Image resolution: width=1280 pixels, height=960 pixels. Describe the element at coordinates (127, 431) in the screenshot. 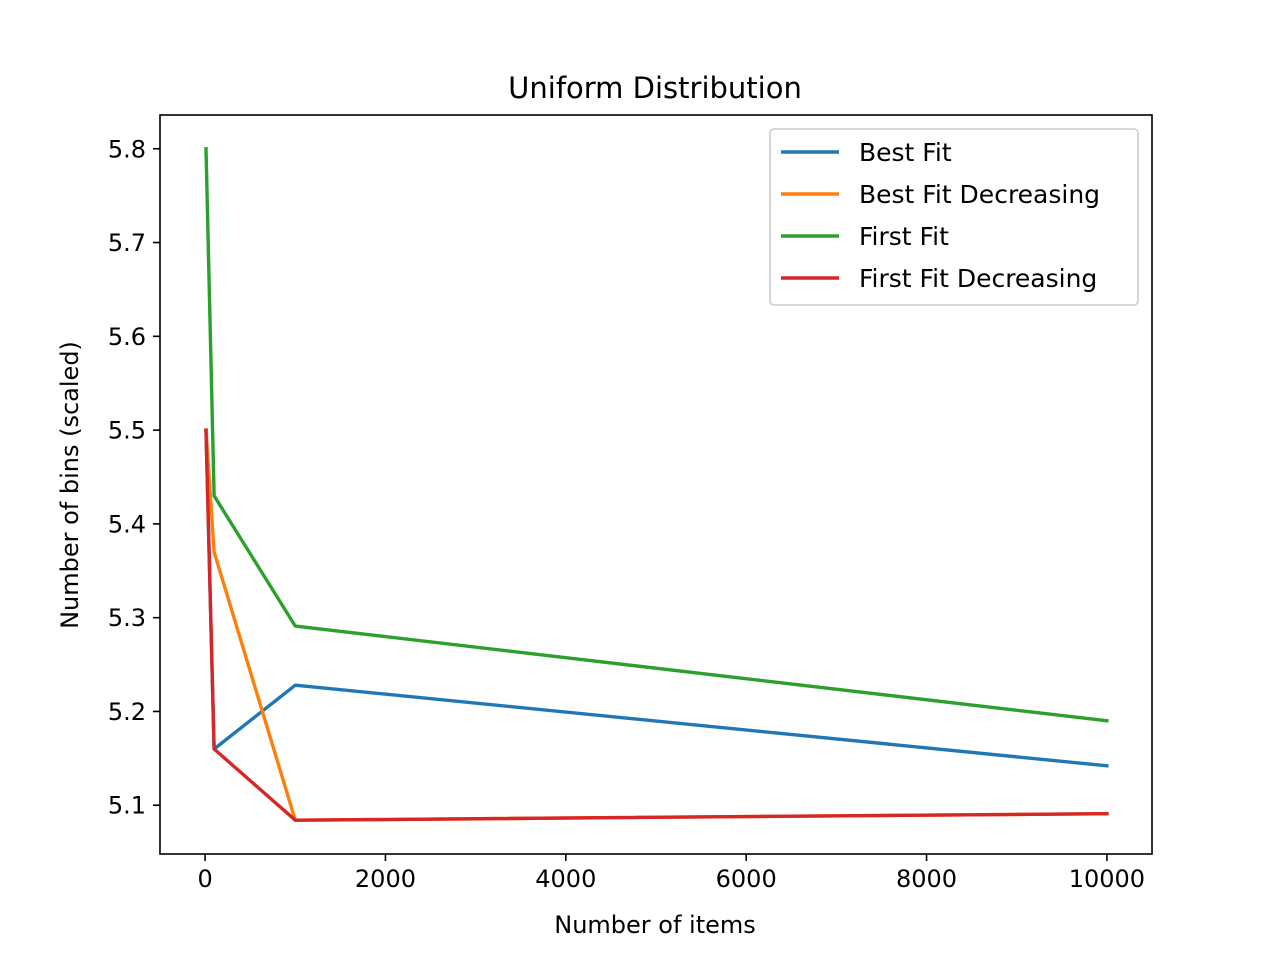

I see `y-tick-label: 5.5` at that location.